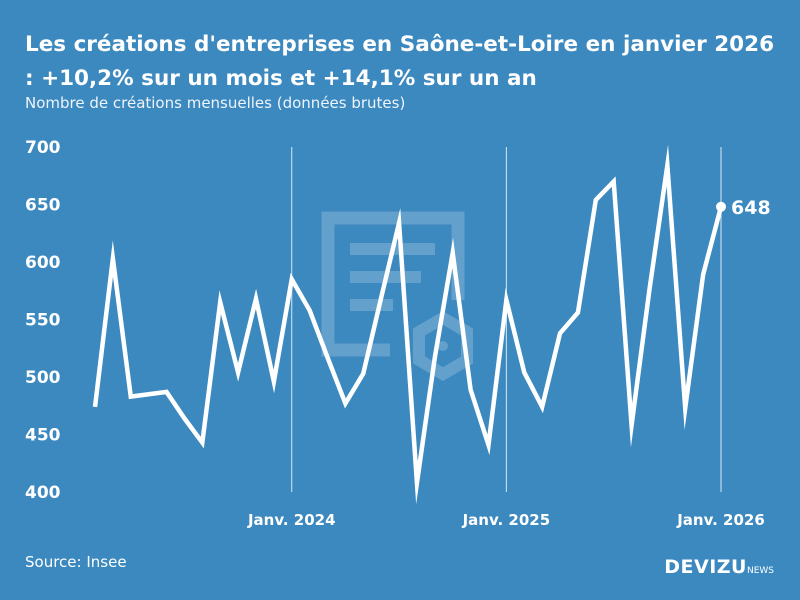 The image size is (800, 600). What do you see at coordinates (43, 321) in the screenshot?
I see `y-tick-label: 550` at bounding box center [43, 321].